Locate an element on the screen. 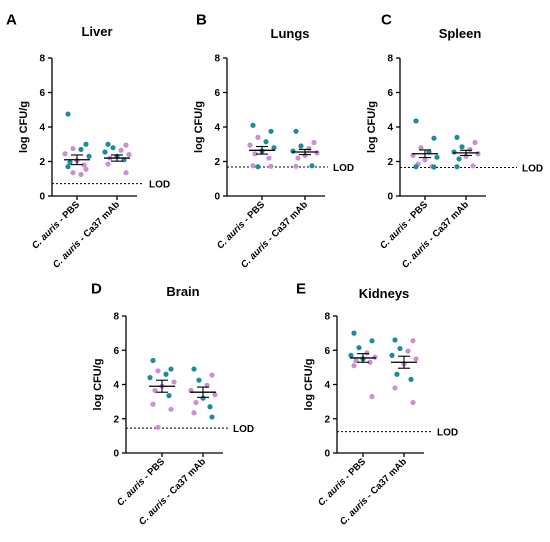  panel-title: Lungs is located at coordinates (290, 33).